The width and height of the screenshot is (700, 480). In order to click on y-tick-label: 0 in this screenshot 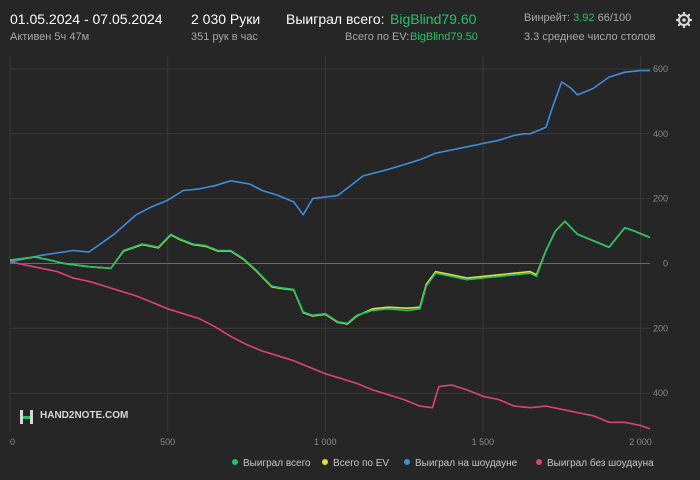, I will do `click(665, 263)`.